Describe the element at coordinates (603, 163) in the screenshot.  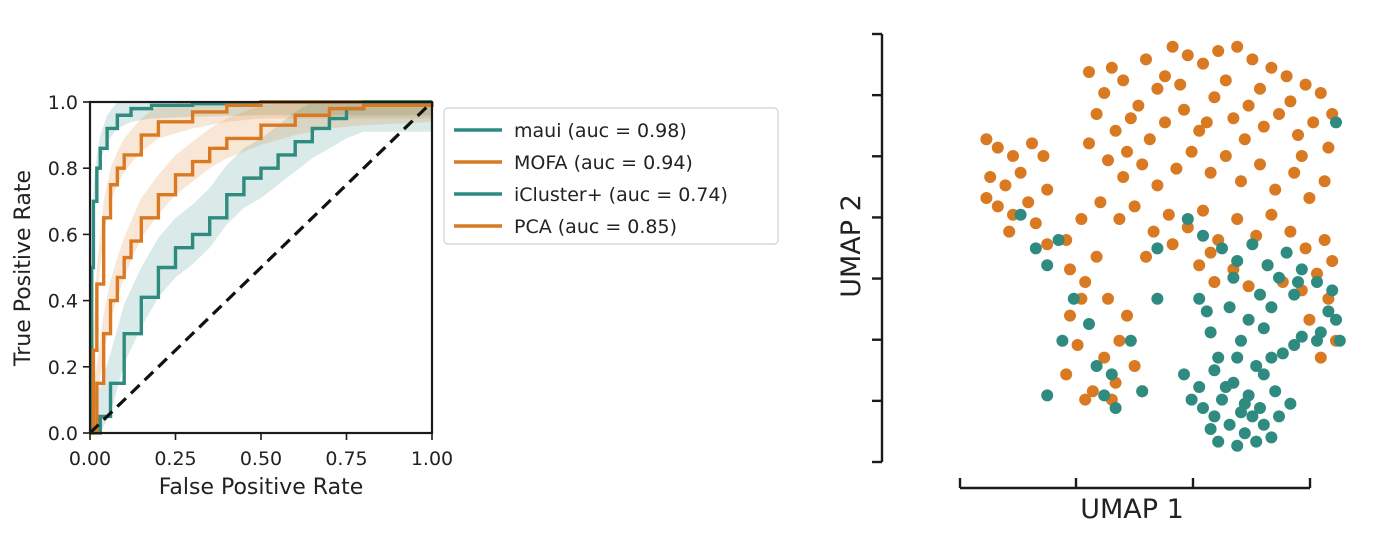
I see `legend-entry: MOFA (auc = 0.94)` at that location.